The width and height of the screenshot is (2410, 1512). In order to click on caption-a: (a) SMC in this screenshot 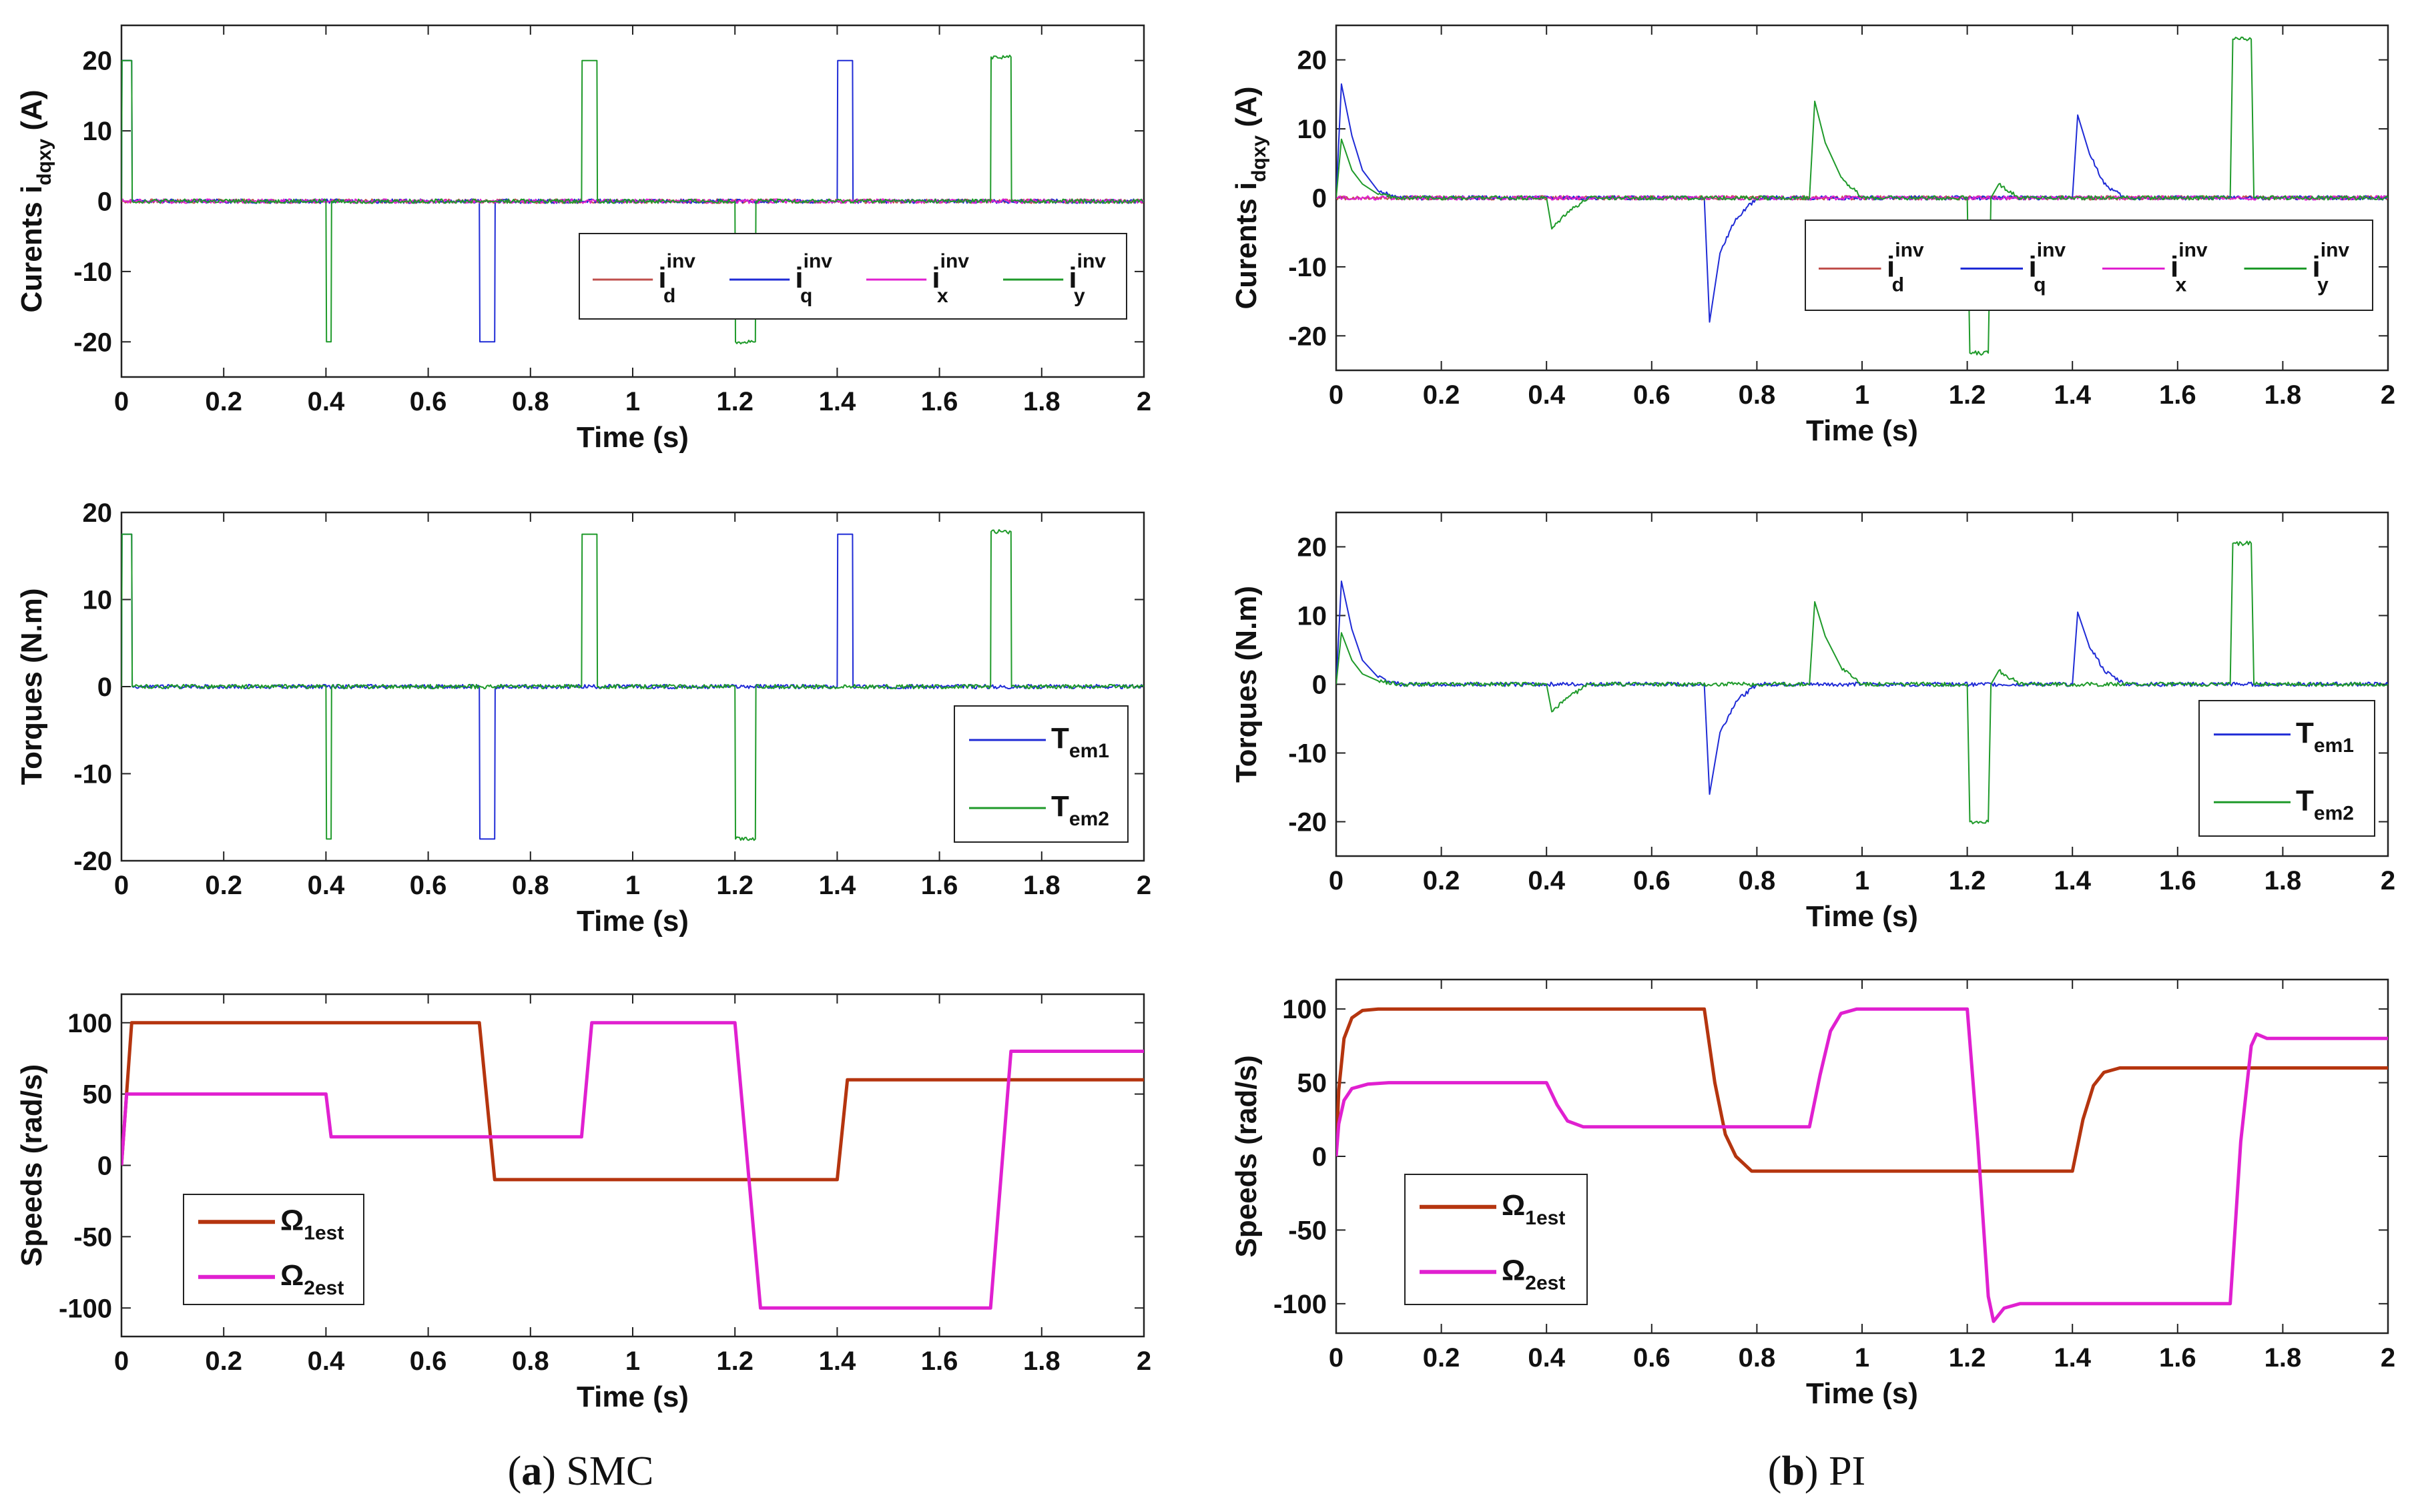, I will do `click(581, 1471)`.